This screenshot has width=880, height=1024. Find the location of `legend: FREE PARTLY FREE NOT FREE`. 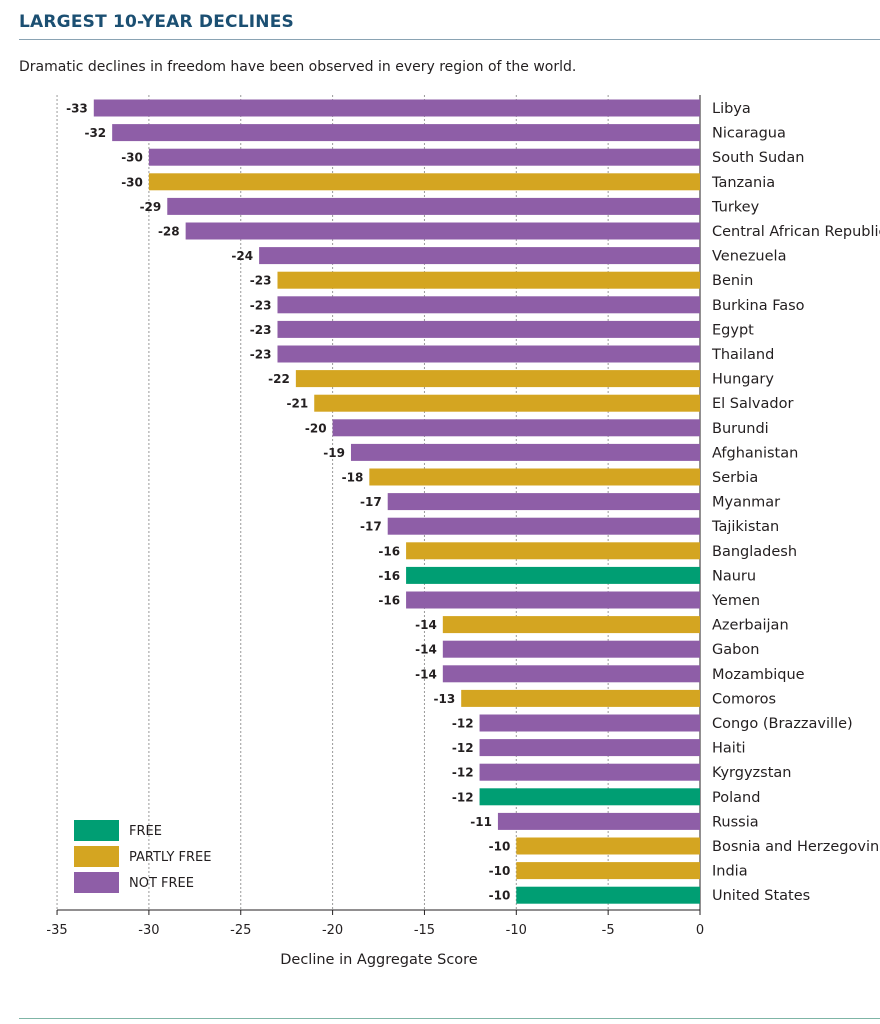

legend: FREE PARTLY FREE NOT FREE is located at coordinates (142, 856).